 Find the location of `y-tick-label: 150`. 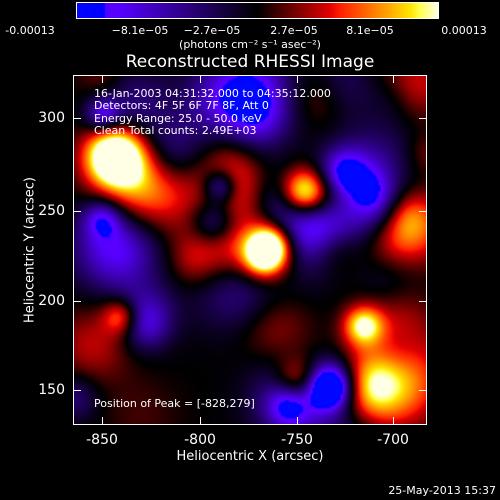

y-tick-label: 150 is located at coordinates (51, 390).